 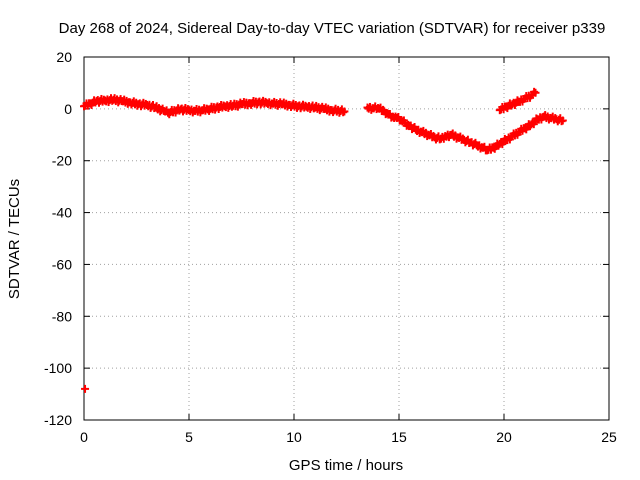 I want to click on x-tick-label-3: 15, so click(x=399, y=437).